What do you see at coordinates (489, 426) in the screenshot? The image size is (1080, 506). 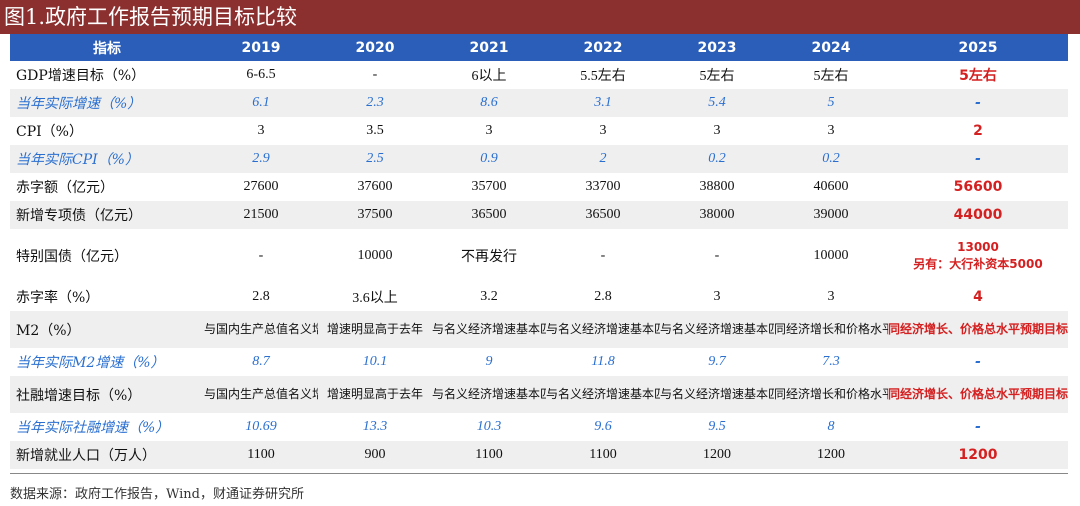 I see `cell: 10.3` at bounding box center [489, 426].